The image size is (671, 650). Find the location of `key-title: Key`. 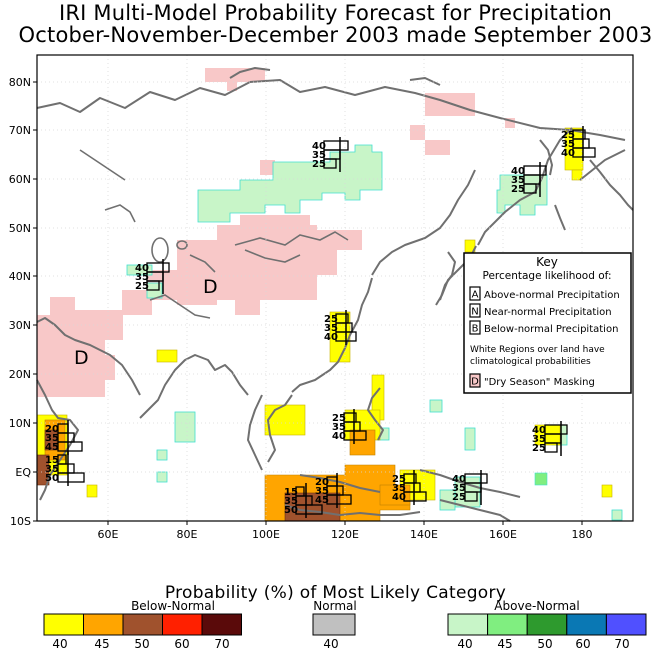

key-title: Key is located at coordinates (547, 262).